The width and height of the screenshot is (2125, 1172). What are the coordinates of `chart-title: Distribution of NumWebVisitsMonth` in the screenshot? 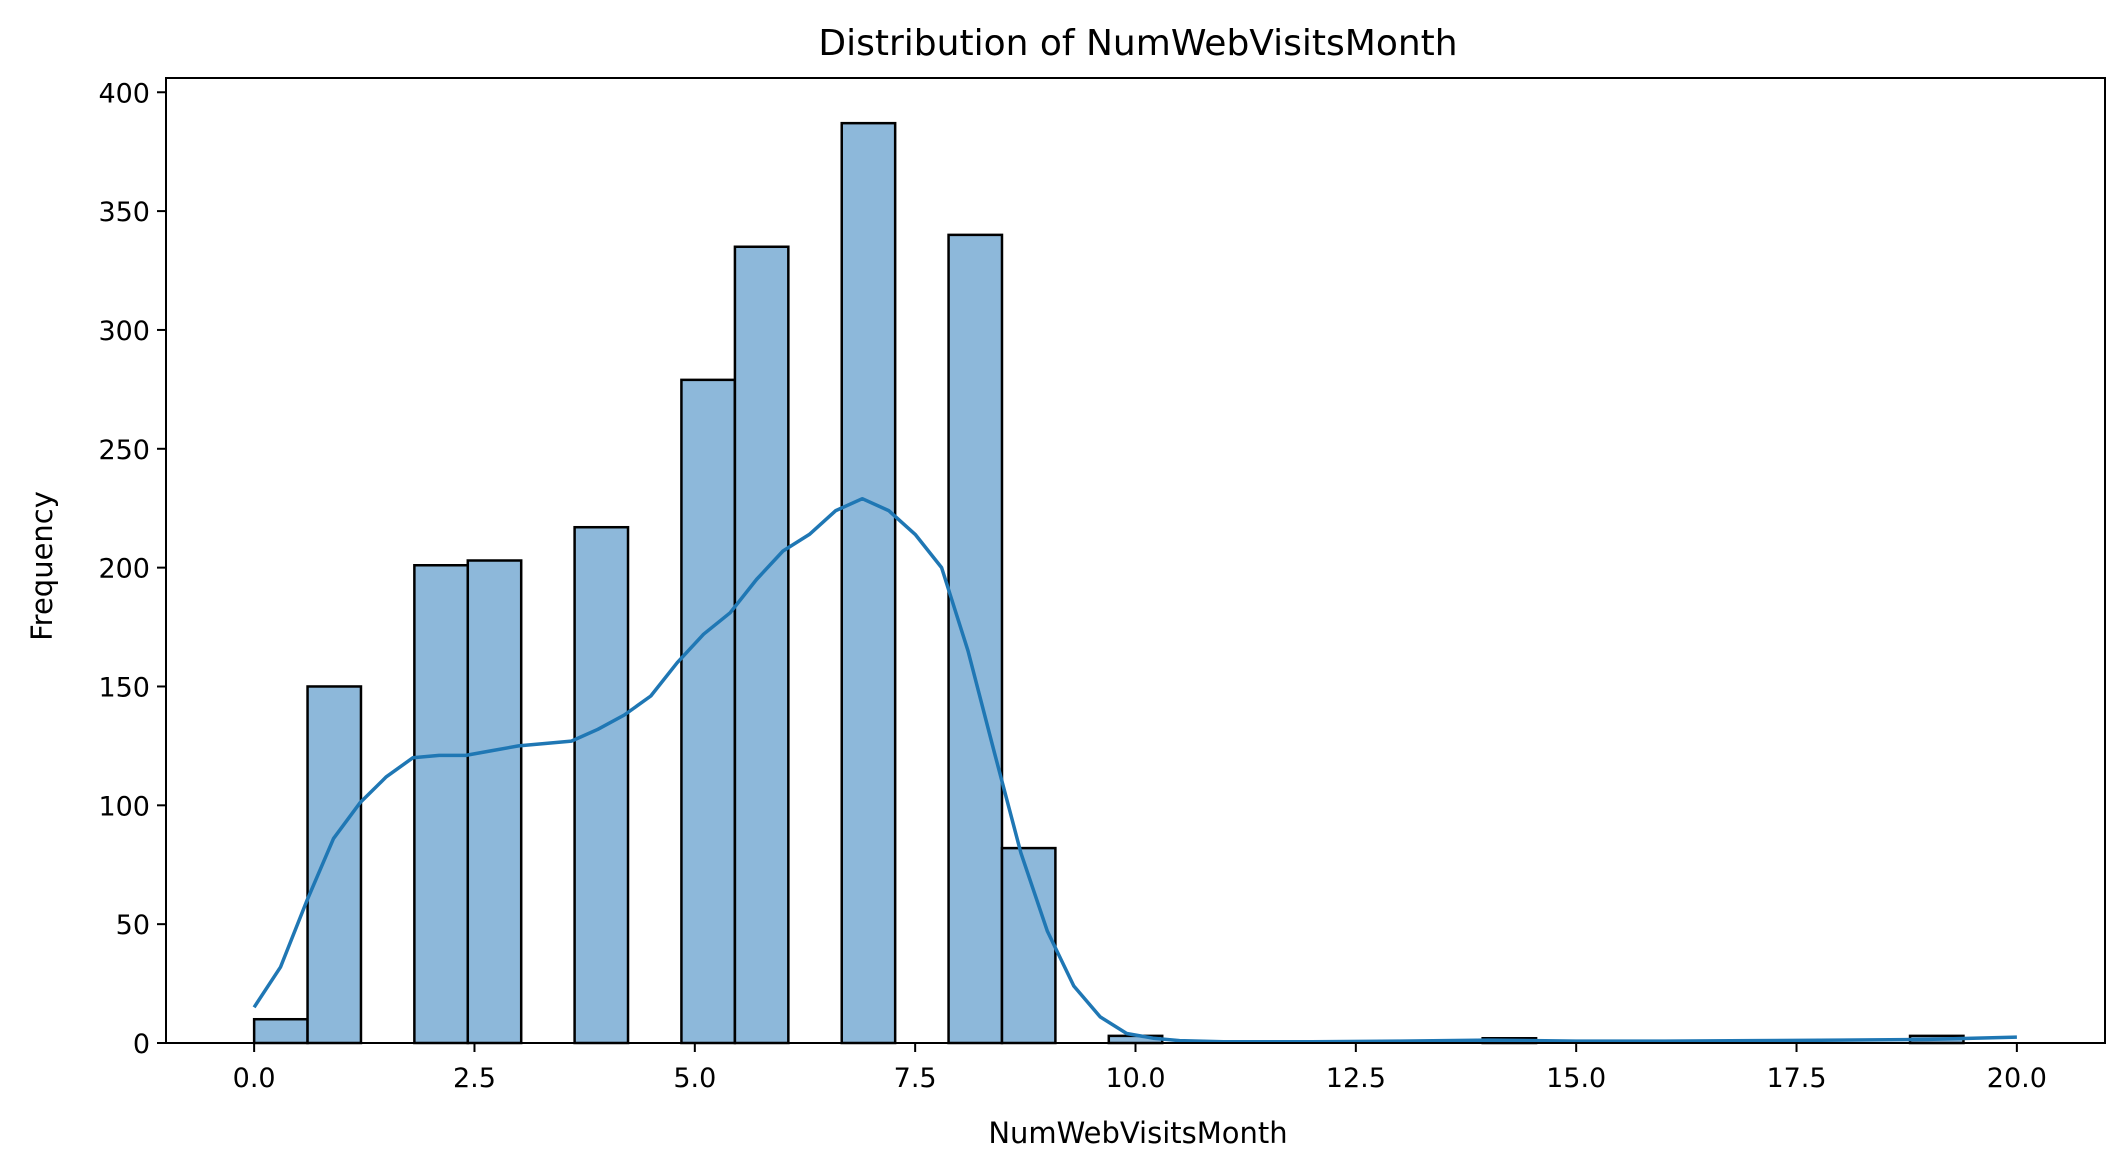 It's located at (1137, 43).